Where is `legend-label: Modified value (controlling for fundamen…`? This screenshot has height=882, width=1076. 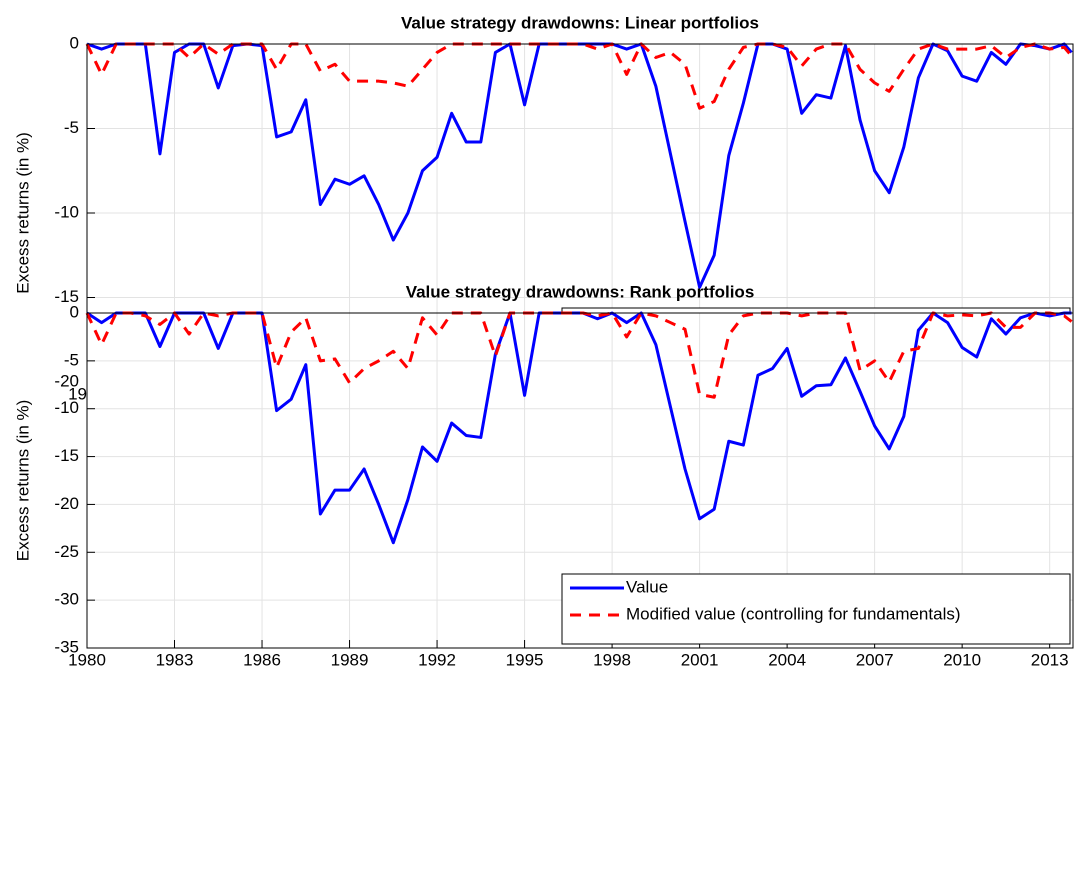
legend-label: Modified value (controlling for fundamen… is located at coordinates (793, 613).